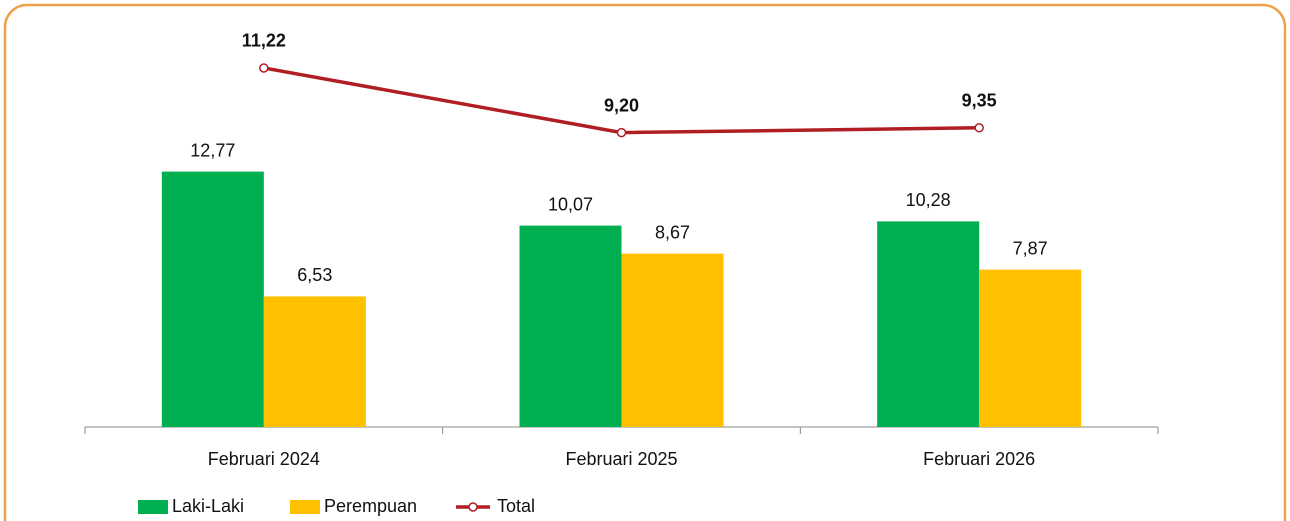 The image size is (1290, 521). I want to click on x-tick-label: Februari 2025, so click(621, 459).